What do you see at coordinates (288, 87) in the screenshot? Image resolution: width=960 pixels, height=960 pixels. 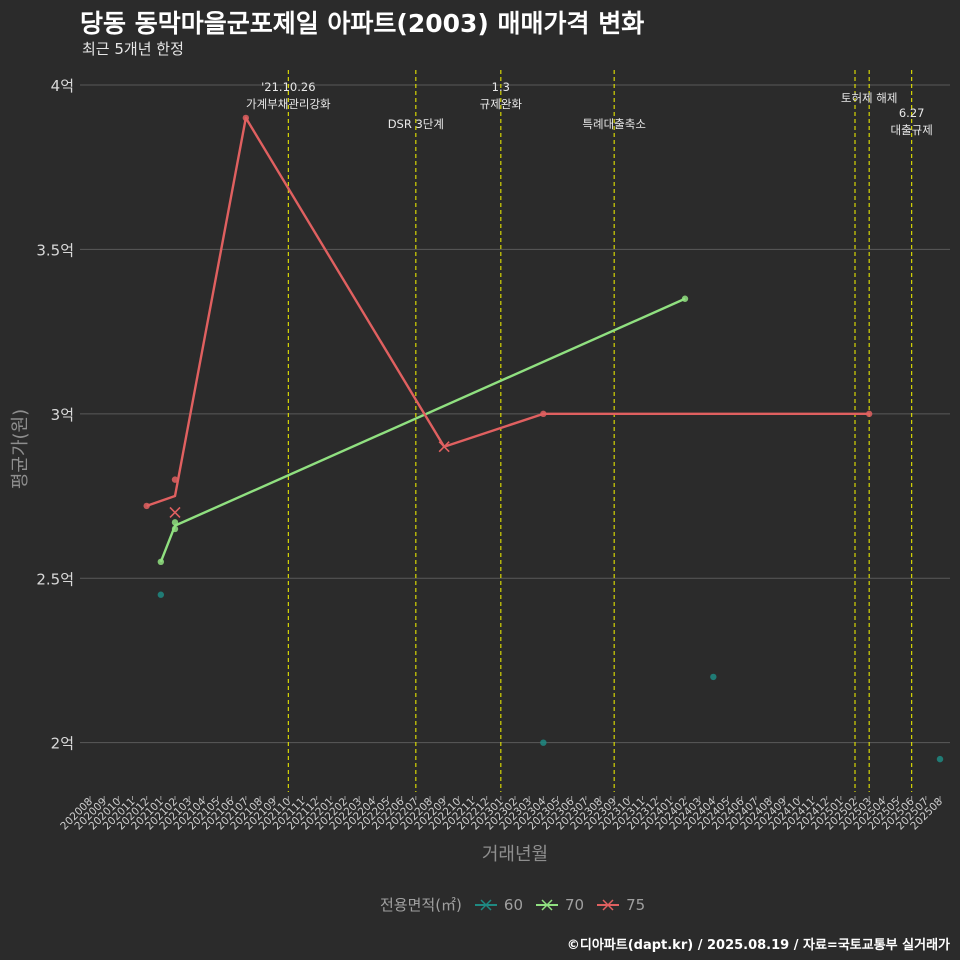 I see `event-label: '21.10.26` at bounding box center [288, 87].